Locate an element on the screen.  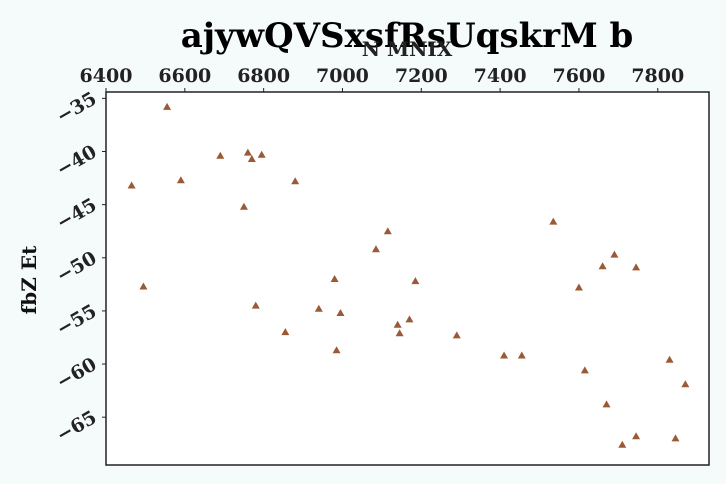
y-tick-label: −45 is located at coordinates (77, 214).